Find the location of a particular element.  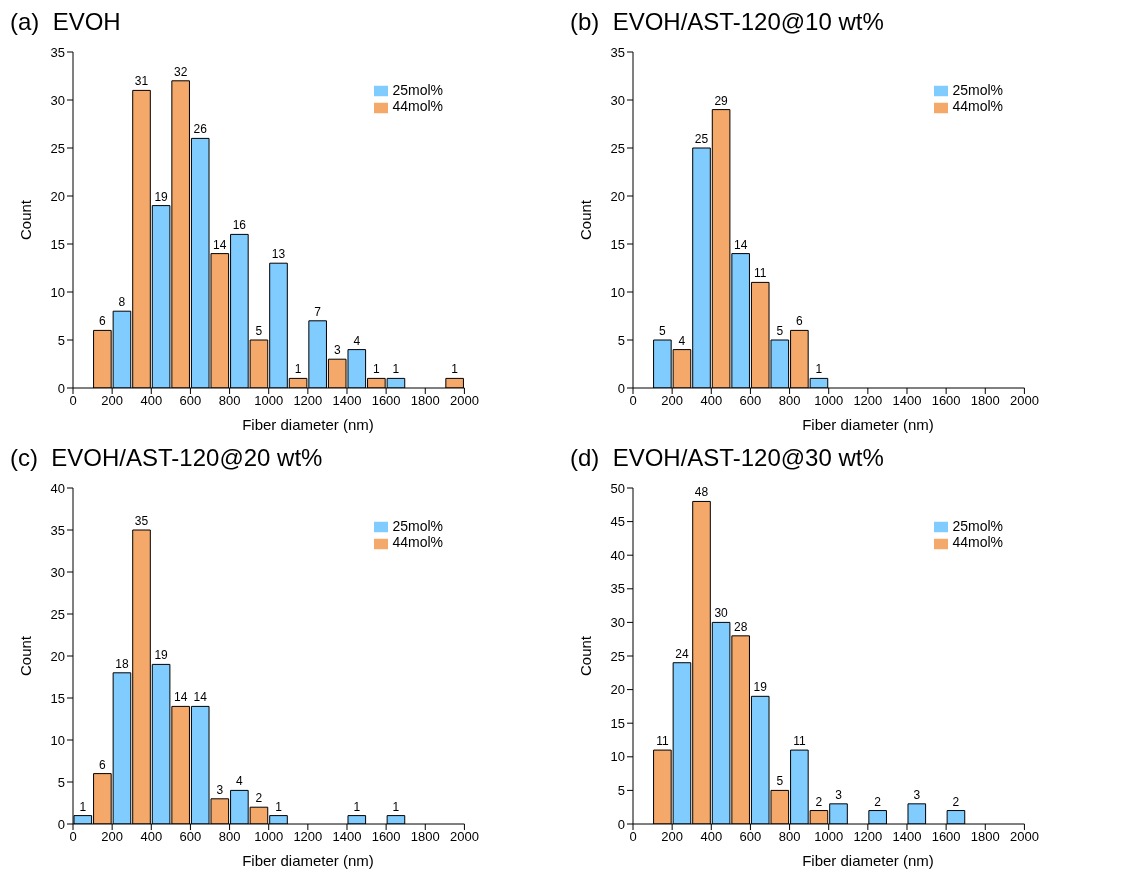

y-axis-title: Count is located at coordinates (26, 219).